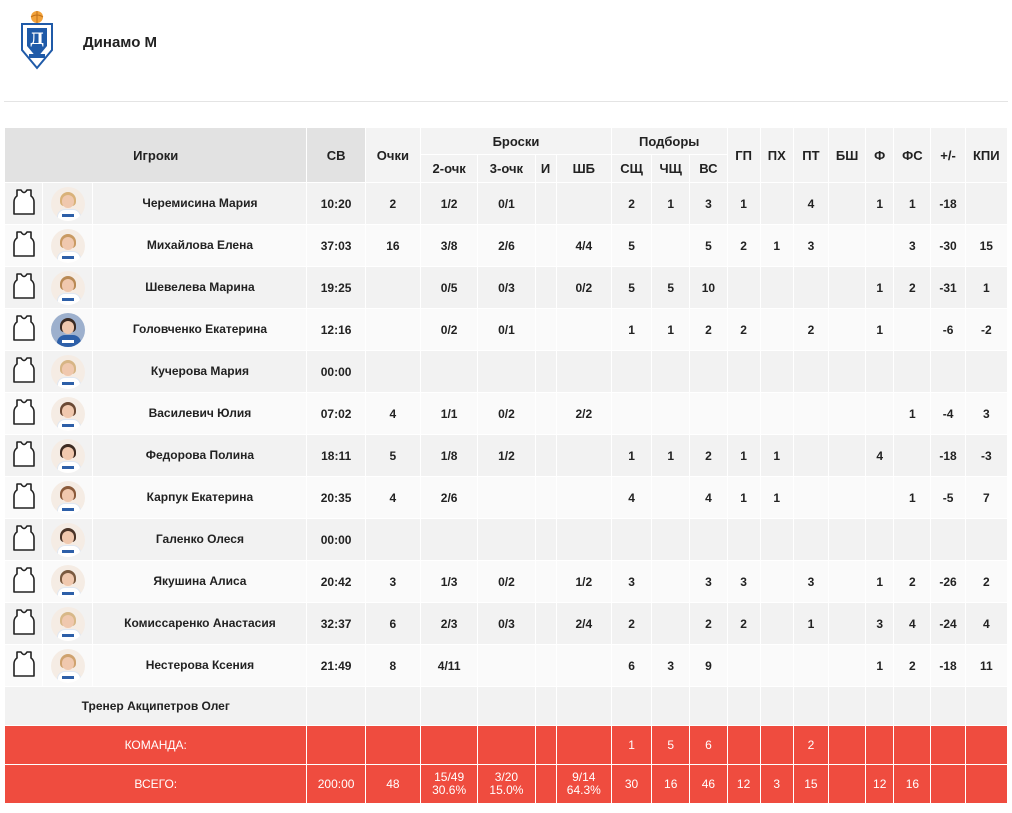 This screenshot has height=813, width=1012. What do you see at coordinates (506, 581) in the screenshot?
I see `player-row: Якушина Алиса 20:42 3 1/3 0/2 1/2 3 3 3 3 1 2 -26 2` at bounding box center [506, 581].